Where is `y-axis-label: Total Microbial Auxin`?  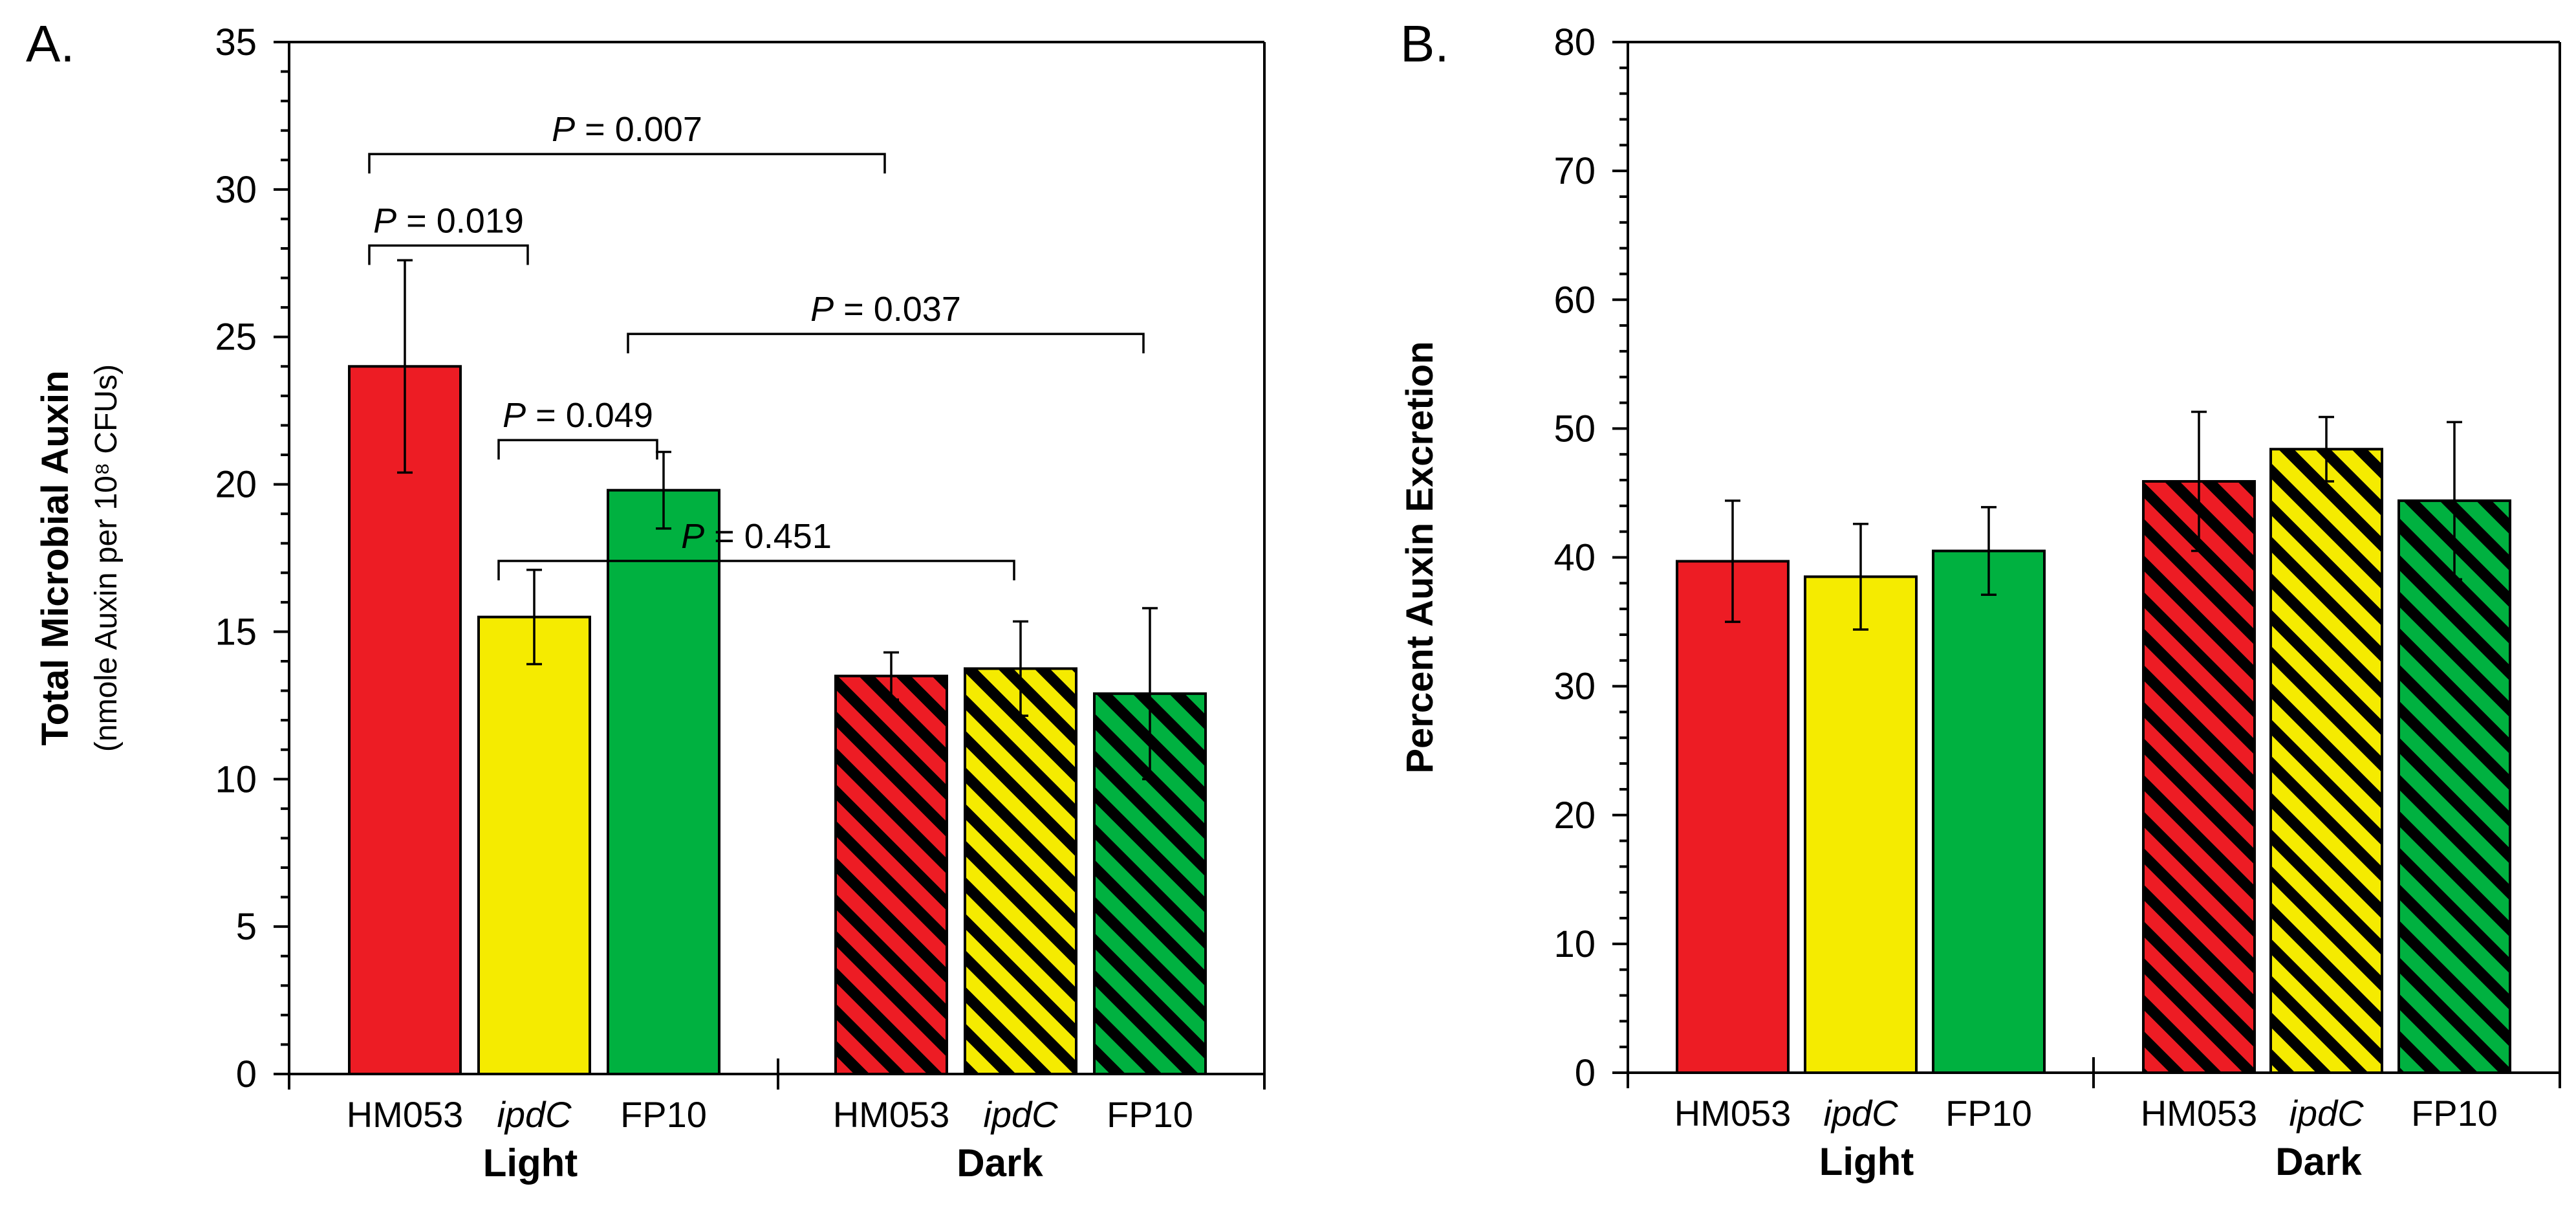 y-axis-label: Total Microbial Auxin is located at coordinates (55, 557).